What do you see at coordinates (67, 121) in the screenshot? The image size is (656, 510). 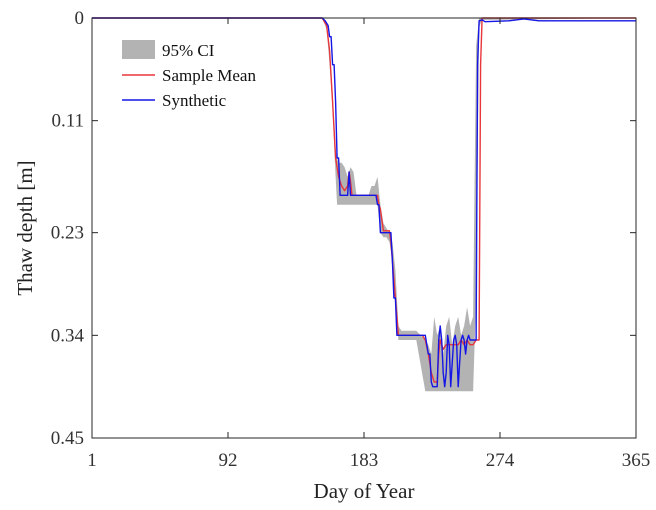 I see `y-tick-label: 0.11` at bounding box center [67, 121].